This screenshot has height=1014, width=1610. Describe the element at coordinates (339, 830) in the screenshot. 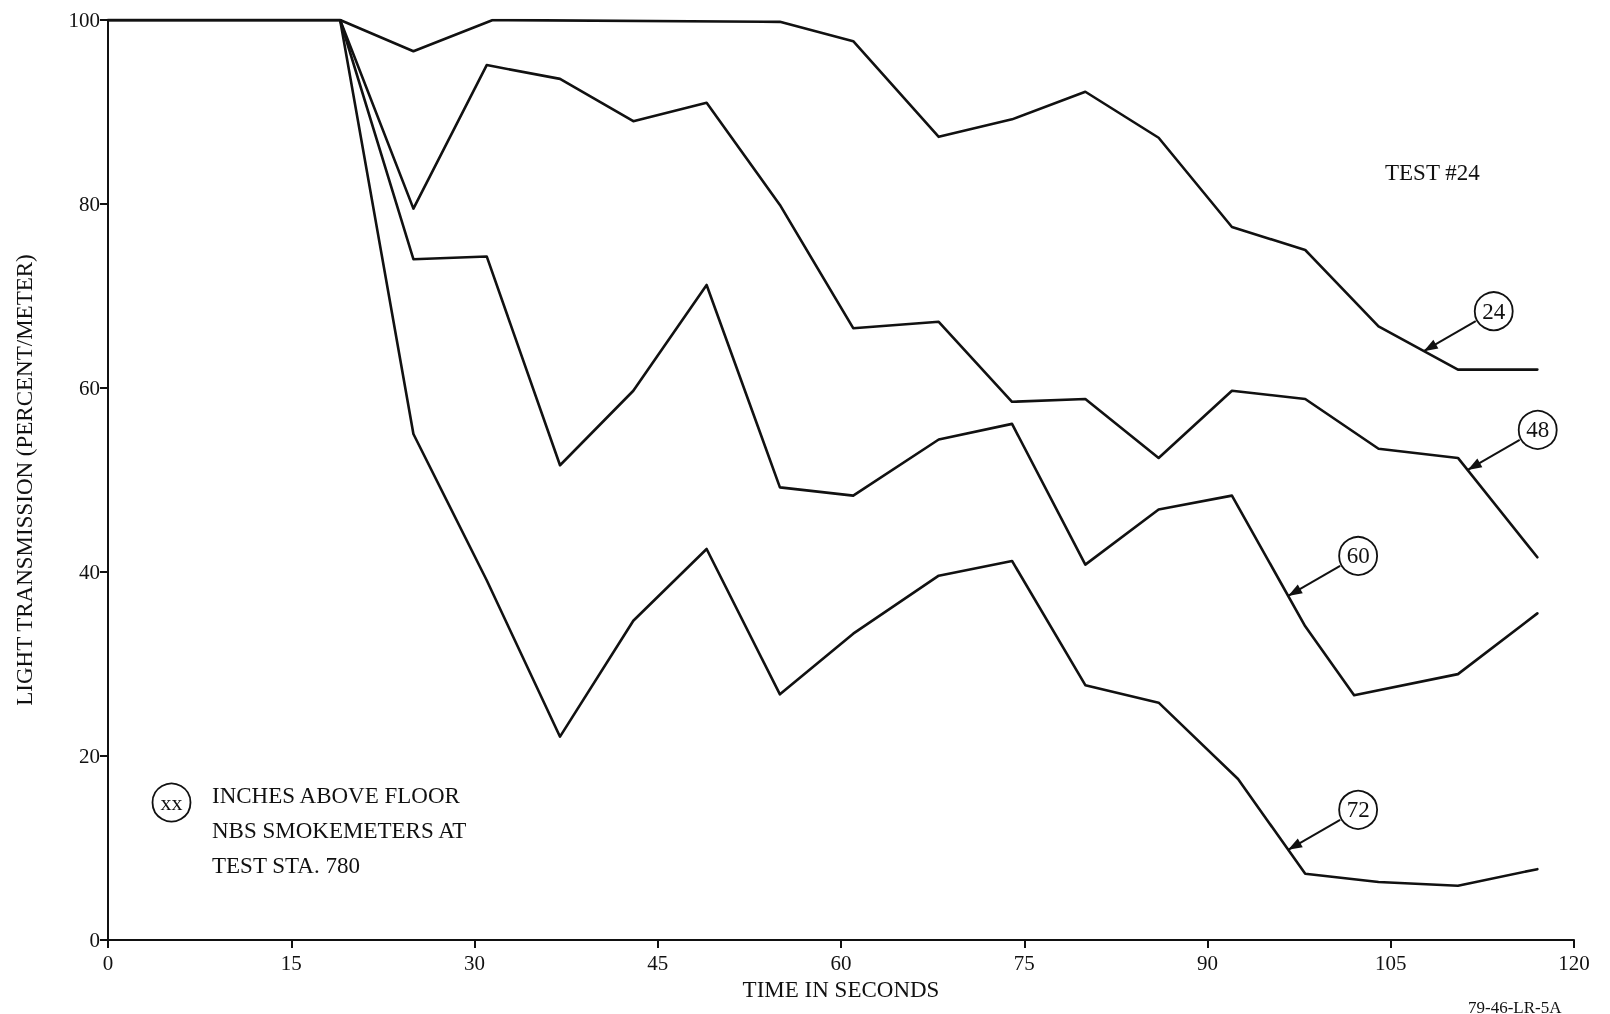

I see `annotation: INCHES ABOVE FLOOR NBS SMOKEMETERS AT TEST STA. 780` at that location.